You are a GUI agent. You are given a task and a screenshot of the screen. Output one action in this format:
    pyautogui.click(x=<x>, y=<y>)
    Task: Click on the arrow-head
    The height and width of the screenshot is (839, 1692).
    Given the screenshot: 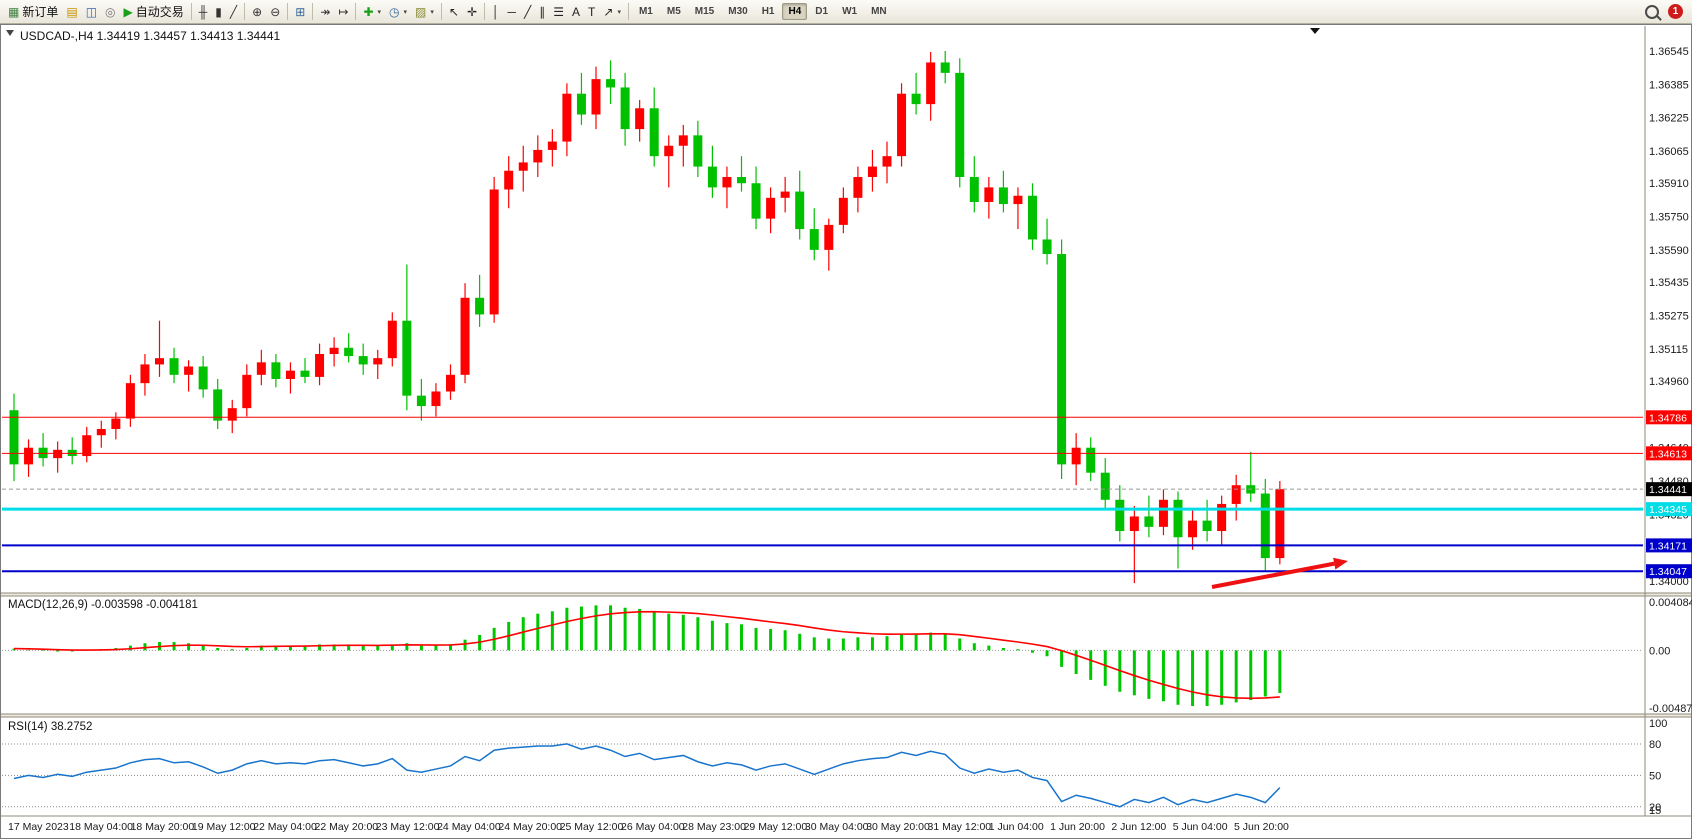 What is the action you would take?
    pyautogui.click(x=1340, y=563)
    